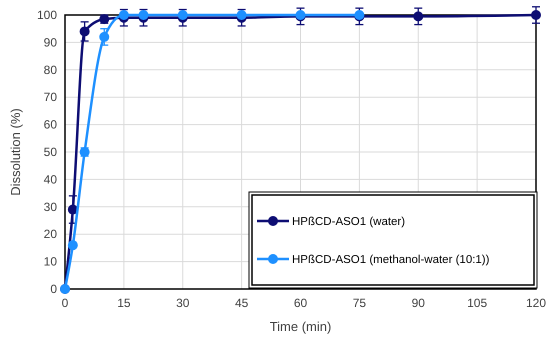 The image size is (550, 347). I want to click on x-tick-label: 105, so click(477, 303).